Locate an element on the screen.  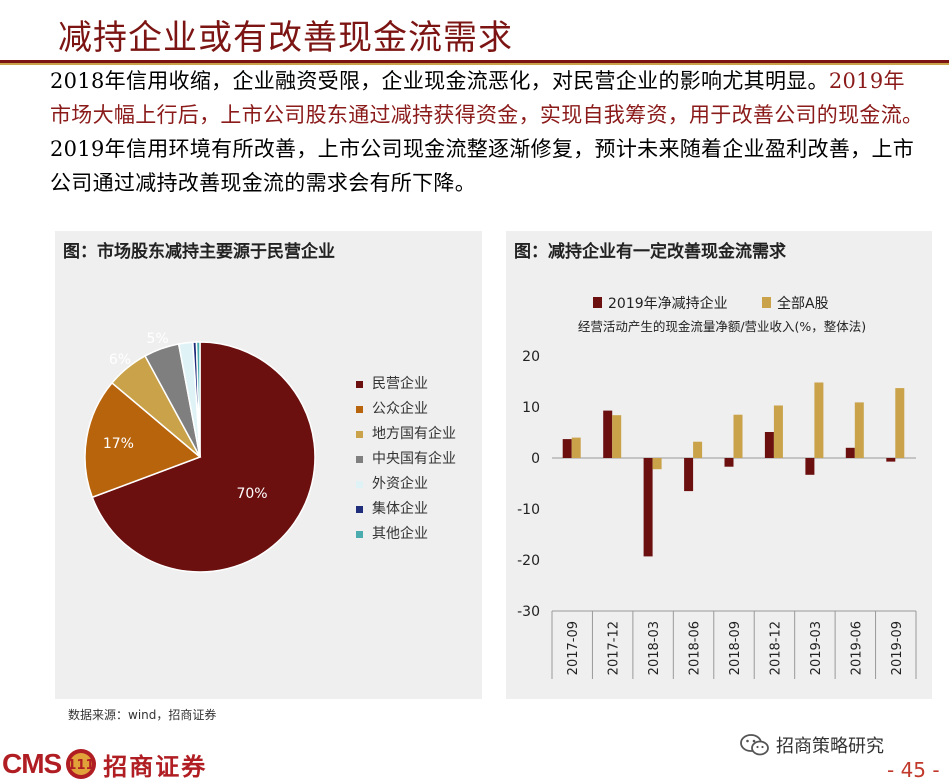
y-tick-label: 10 is located at coordinates (531, 408).